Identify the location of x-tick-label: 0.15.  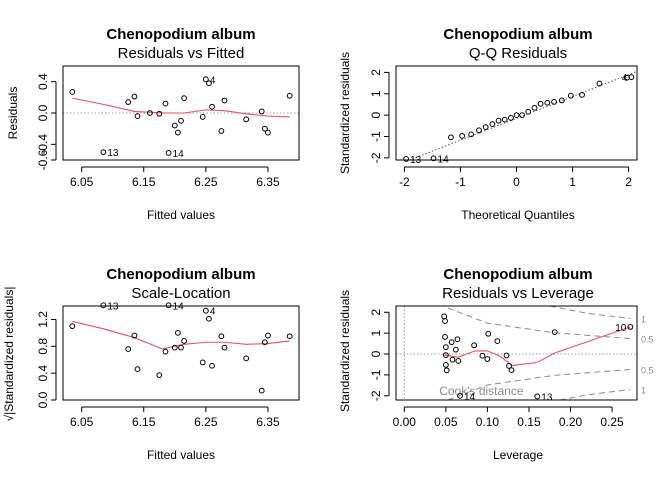
(529, 422).